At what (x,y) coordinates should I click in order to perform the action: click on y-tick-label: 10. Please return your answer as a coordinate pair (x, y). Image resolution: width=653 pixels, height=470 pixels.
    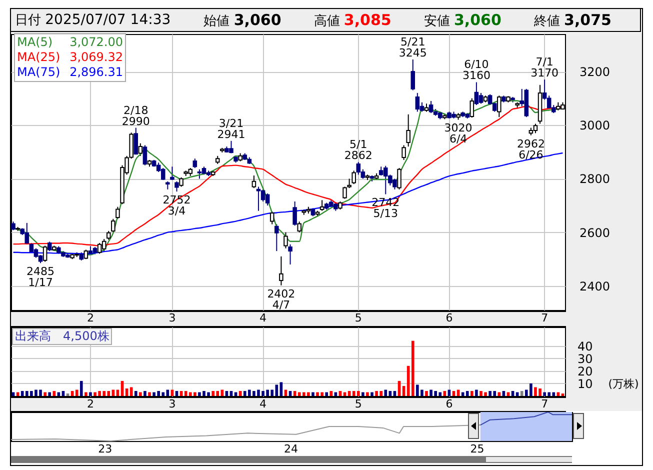
    Looking at the image, I should click on (585, 383).